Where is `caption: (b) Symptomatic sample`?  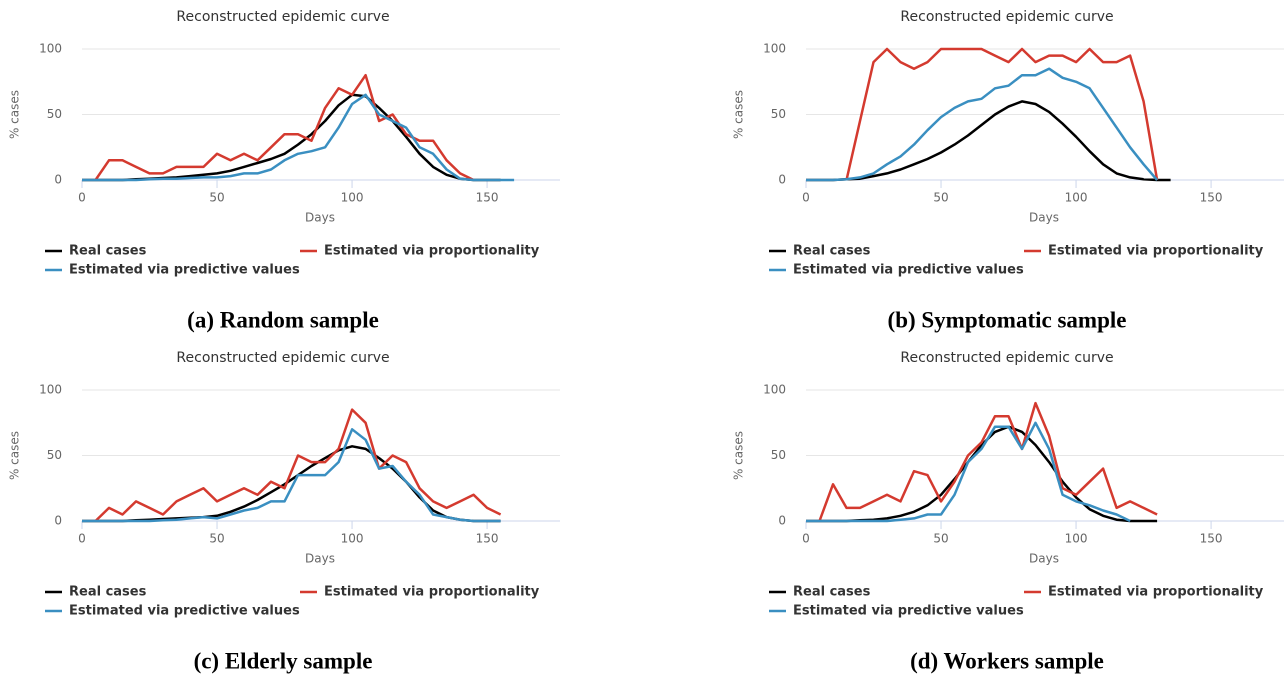 caption: (b) Symptomatic sample is located at coordinates (1007, 319).